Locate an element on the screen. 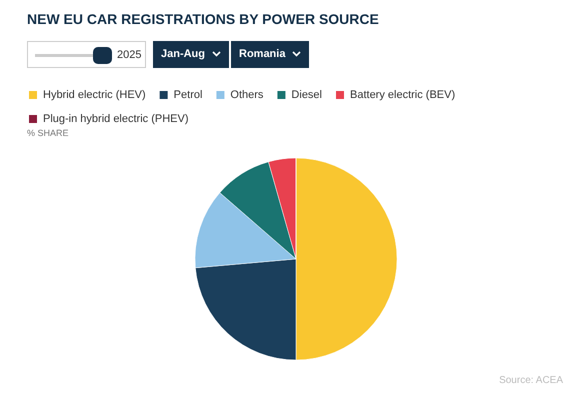 The image size is (585, 398). source-note: Source: ACEA is located at coordinates (531, 380).